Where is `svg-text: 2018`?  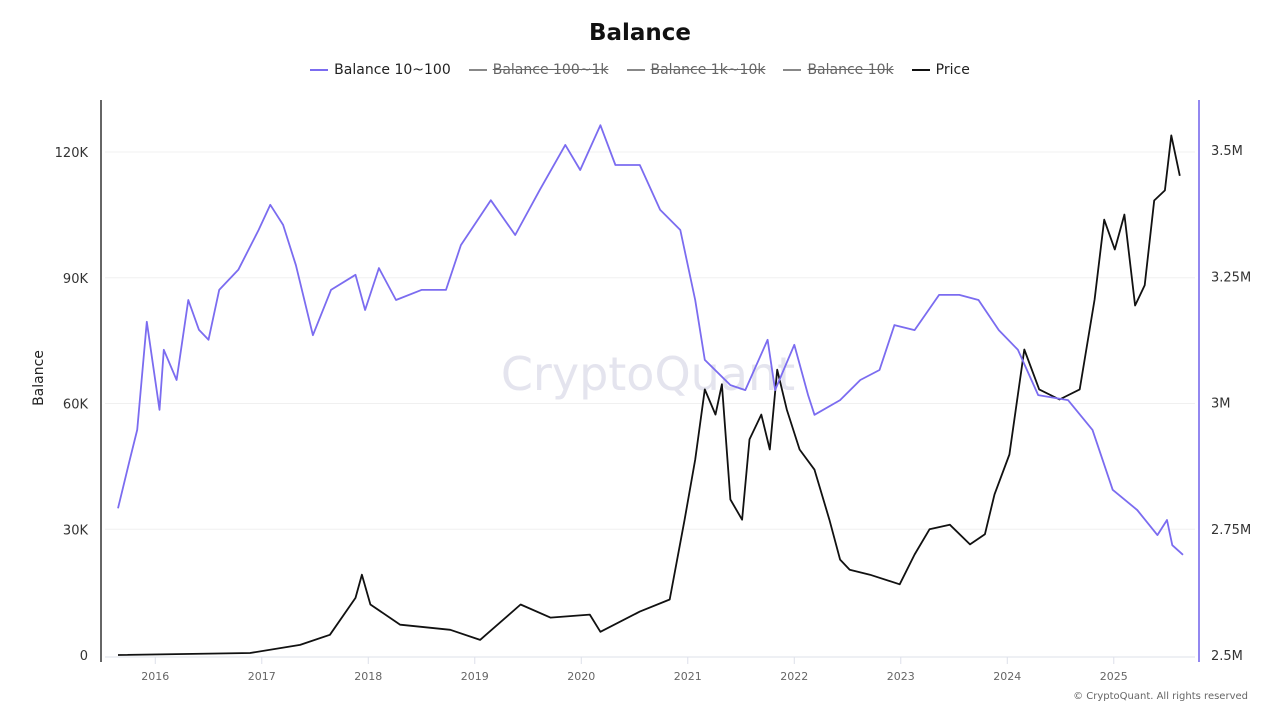 svg-text: 2018 is located at coordinates (368, 676).